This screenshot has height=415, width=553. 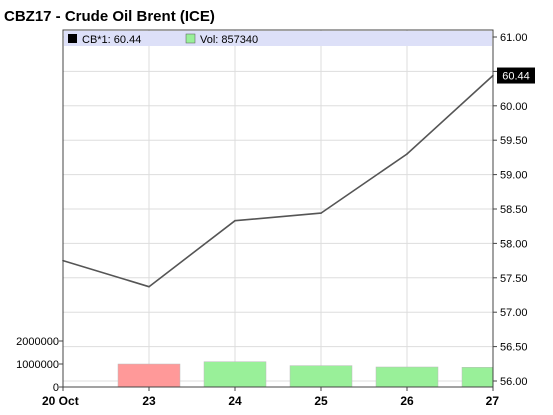 I want to click on legend: CB*1: 60.44 Vol: 857340, so click(x=278, y=38).